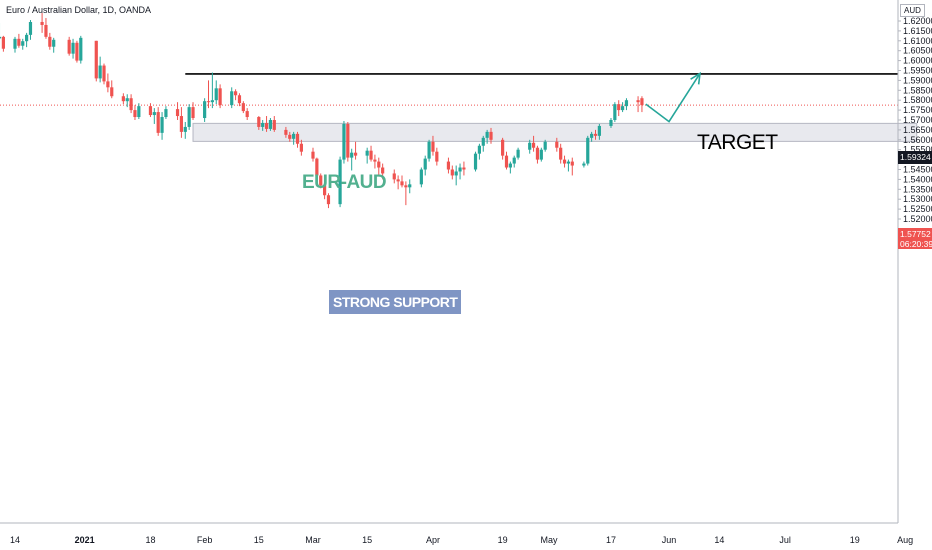 This screenshot has width=932, height=550. Describe the element at coordinates (917, 140) in the screenshot. I see `y-tick-label: 1.56000` at that location.